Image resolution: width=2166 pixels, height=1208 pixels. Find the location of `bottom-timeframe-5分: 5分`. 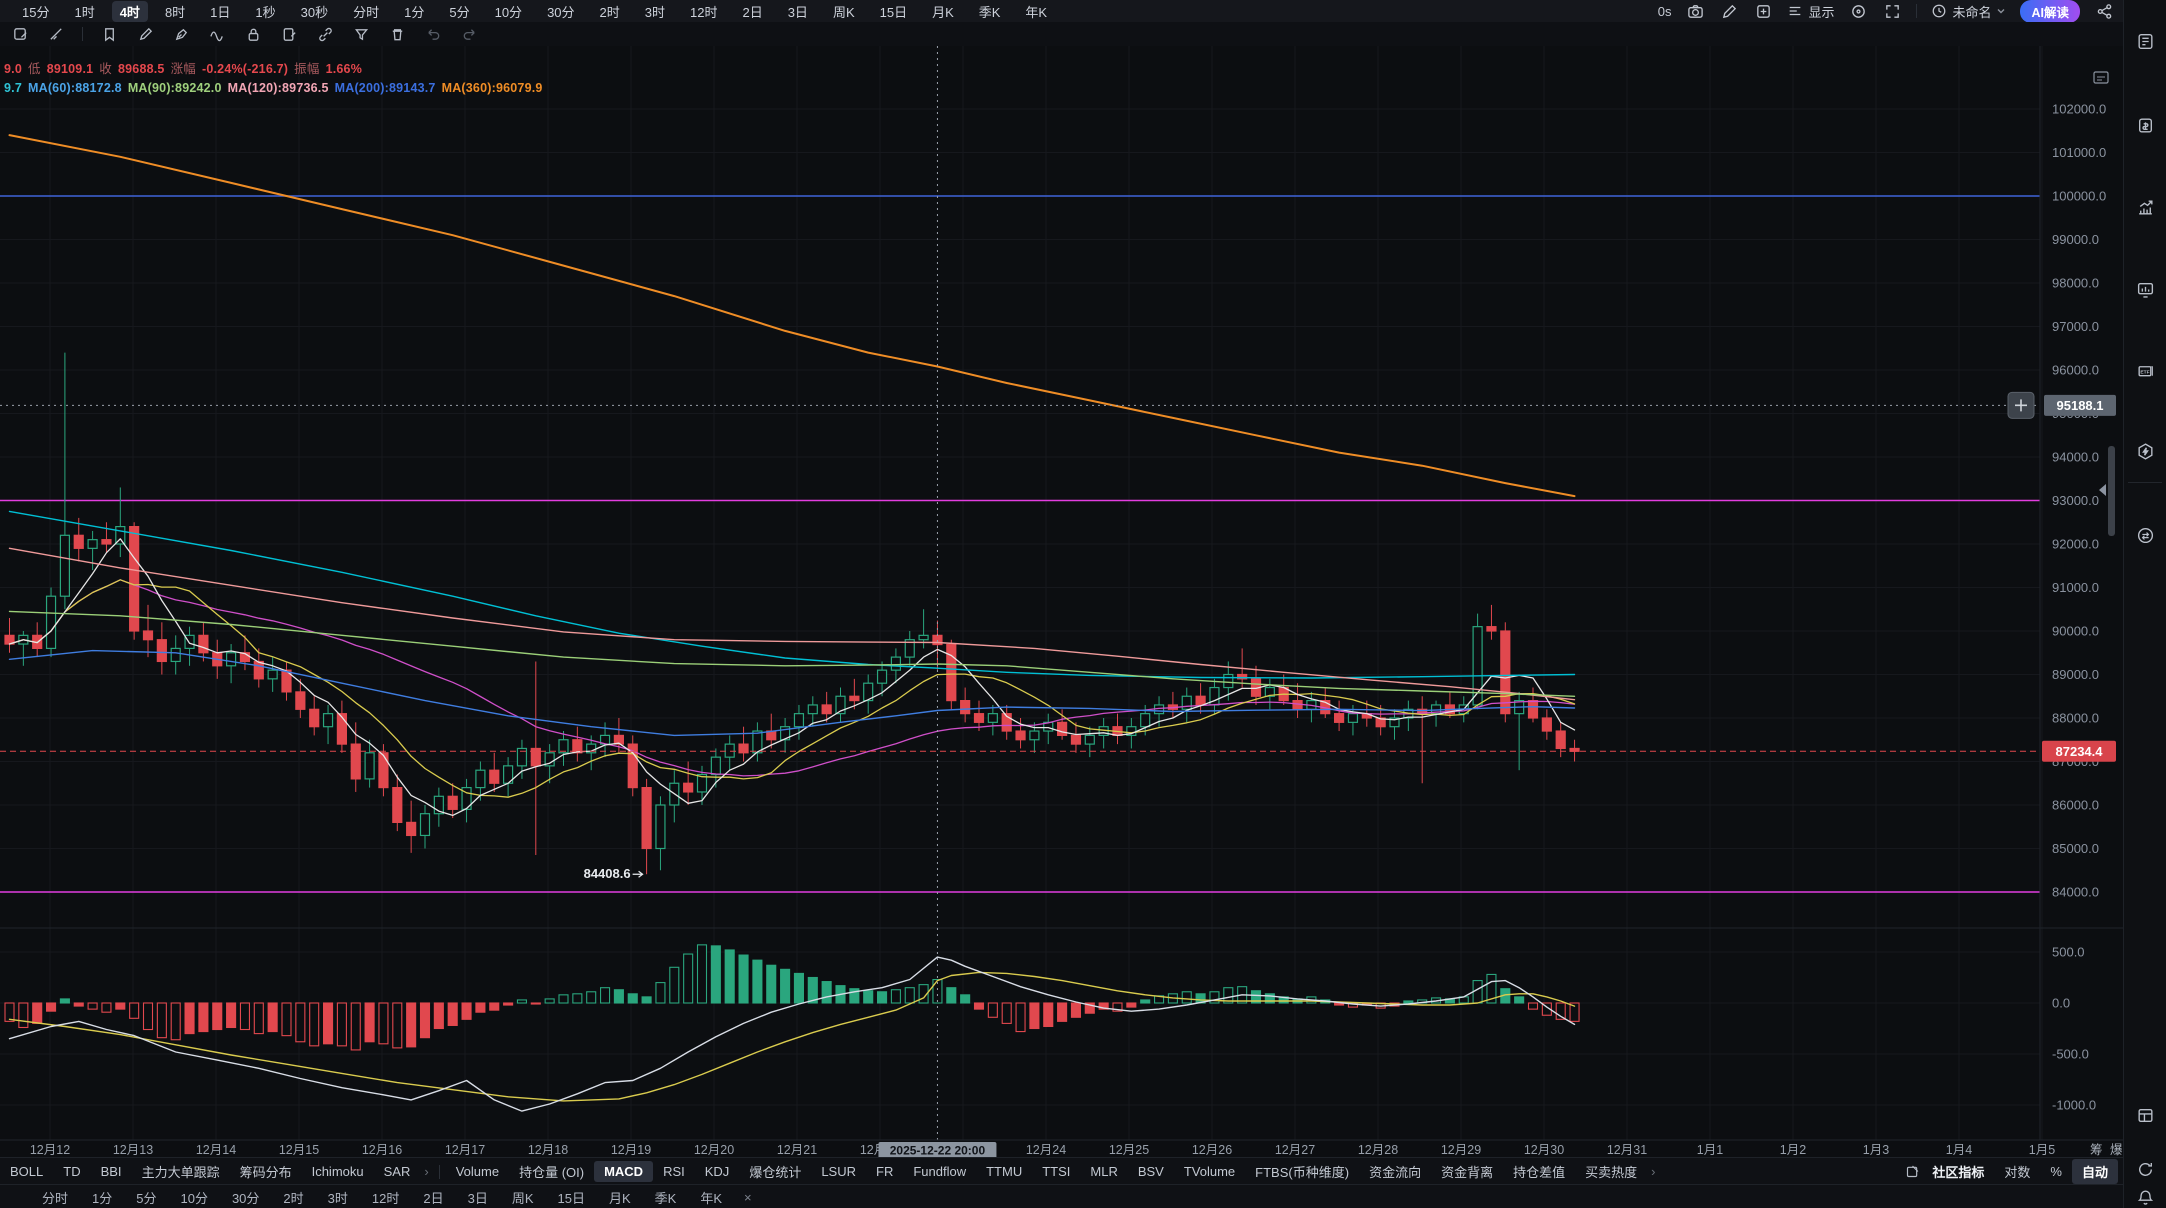

bottom-timeframe-5分: 5分 is located at coordinates (146, 1198).